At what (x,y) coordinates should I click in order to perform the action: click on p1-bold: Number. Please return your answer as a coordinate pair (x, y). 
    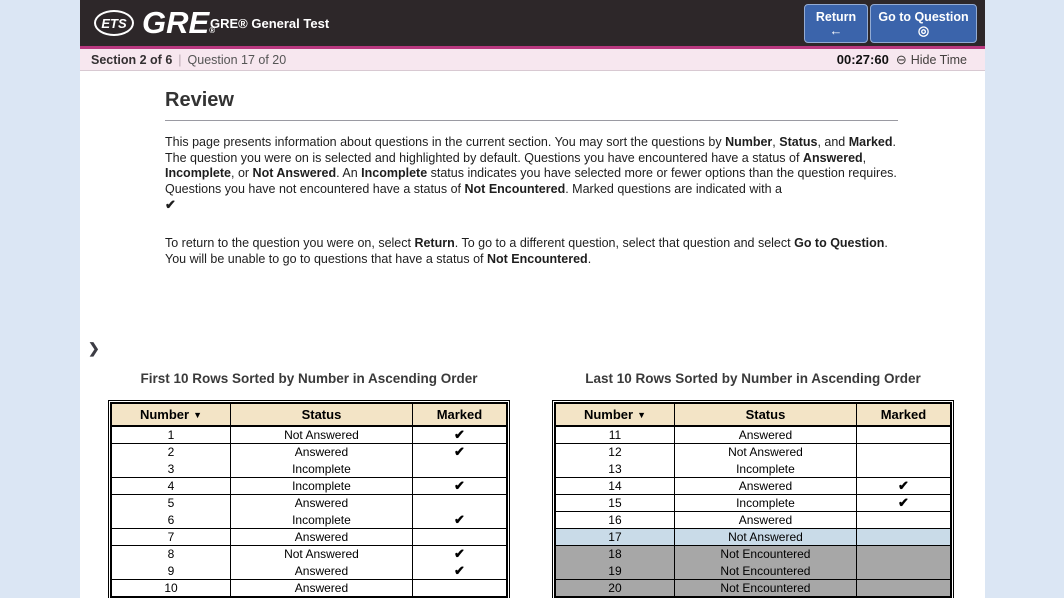
    Looking at the image, I should click on (749, 142).